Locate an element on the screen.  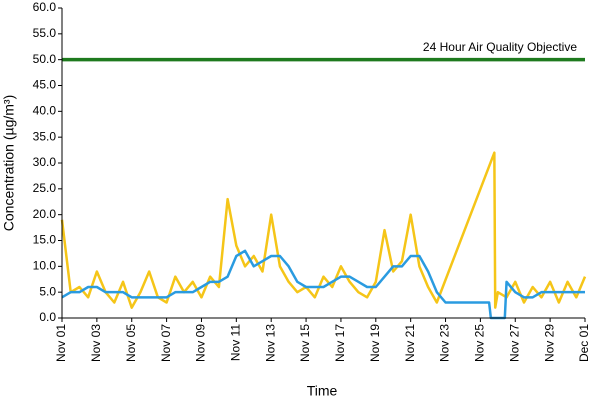
y-tick-label: 0.0 is located at coordinates (47, 317).